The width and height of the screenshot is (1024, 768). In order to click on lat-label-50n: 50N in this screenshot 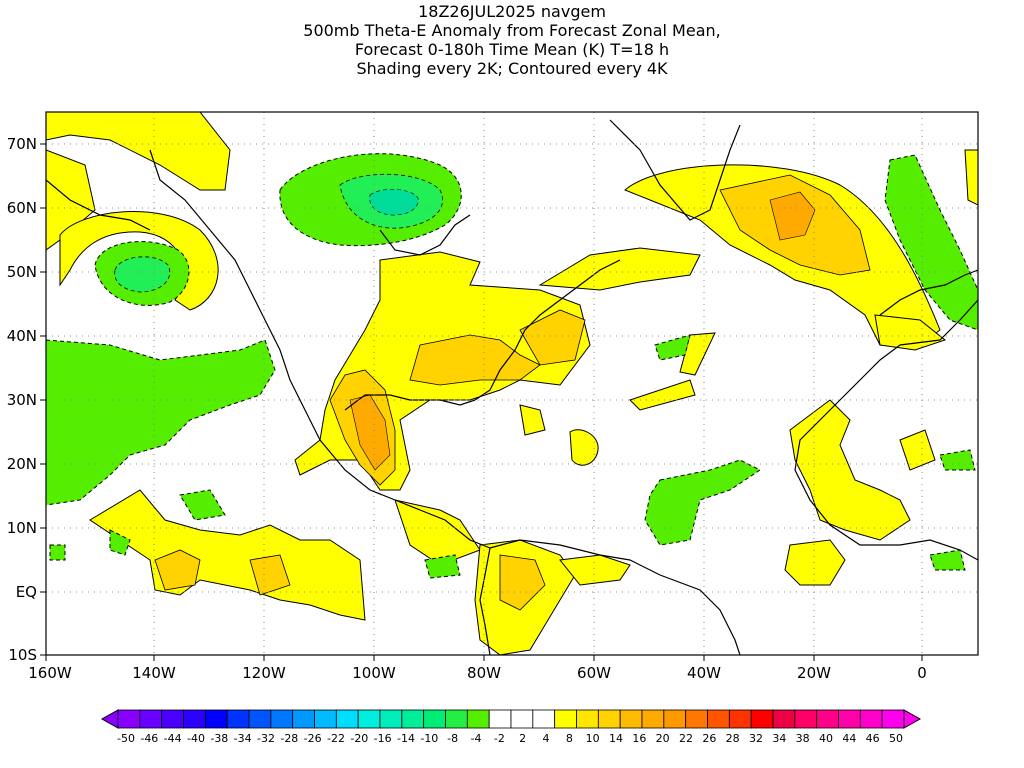, I will do `click(22, 272)`.